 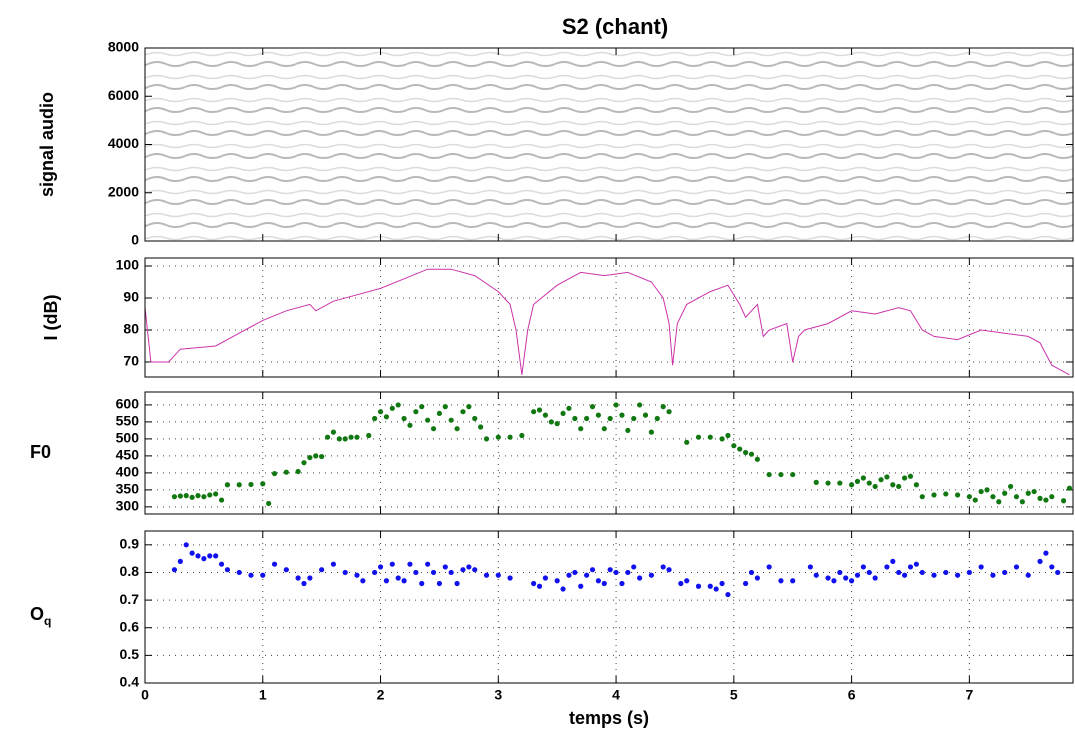 I want to click on x-tick-label: 7, so click(x=969, y=695).